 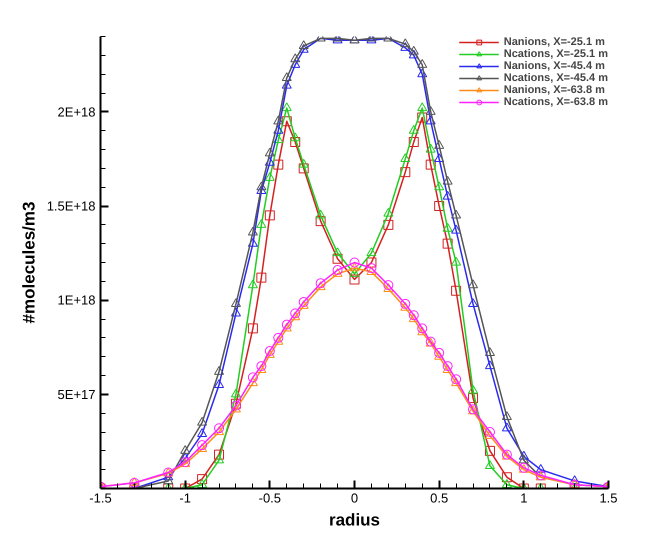 I want to click on x-tick-label: 0, so click(x=354, y=498).